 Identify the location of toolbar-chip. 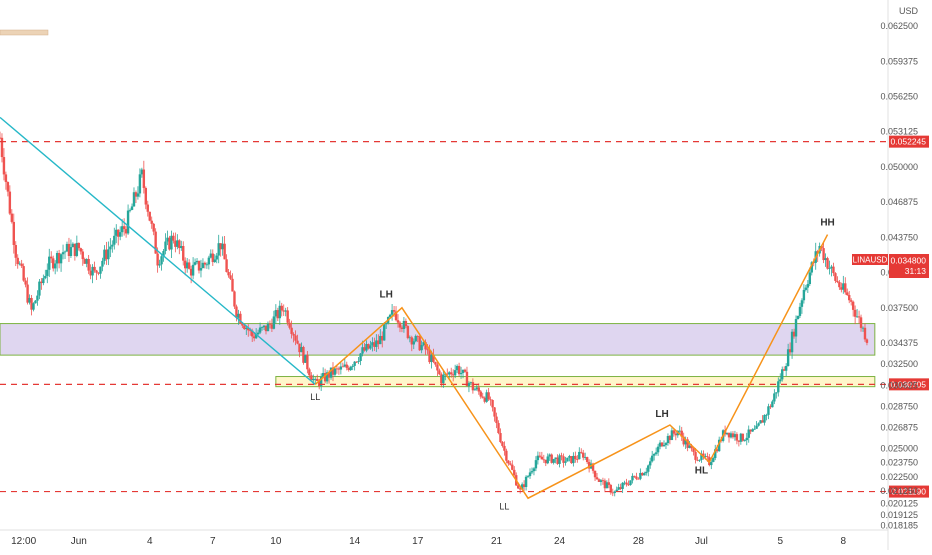
(24, 32).